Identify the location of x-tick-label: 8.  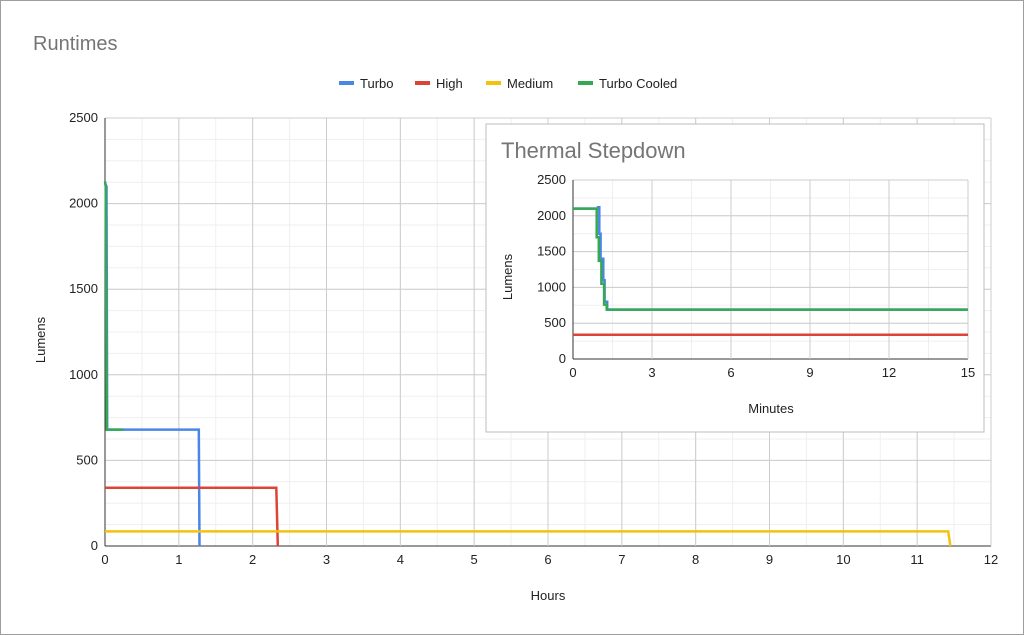
(695, 559).